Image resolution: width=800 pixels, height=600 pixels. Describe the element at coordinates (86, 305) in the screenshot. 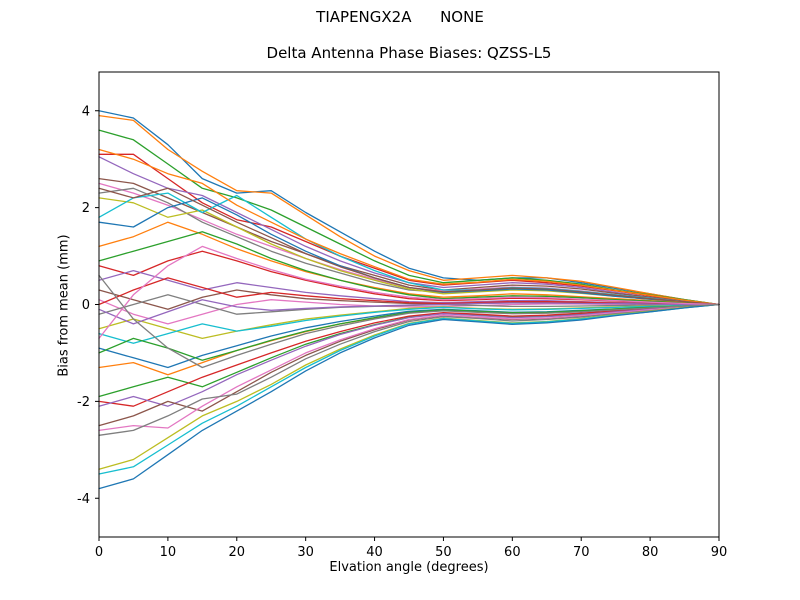

I see `y-tick-label: 0` at that location.